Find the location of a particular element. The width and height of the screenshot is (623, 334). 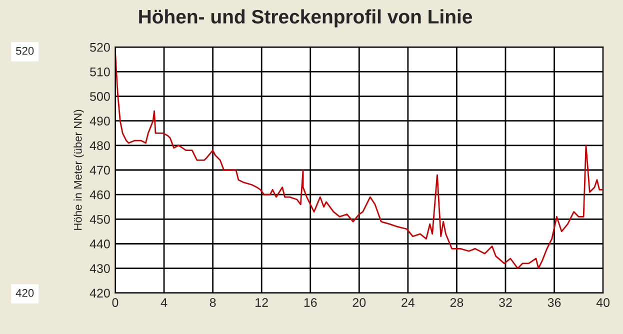

x-tick-label: 8 is located at coordinates (213, 302).